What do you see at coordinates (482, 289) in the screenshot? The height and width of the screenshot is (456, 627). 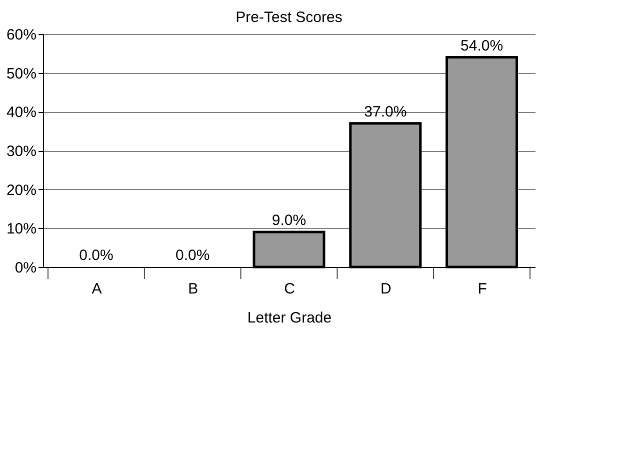 I see `x-tick-label: F` at bounding box center [482, 289].